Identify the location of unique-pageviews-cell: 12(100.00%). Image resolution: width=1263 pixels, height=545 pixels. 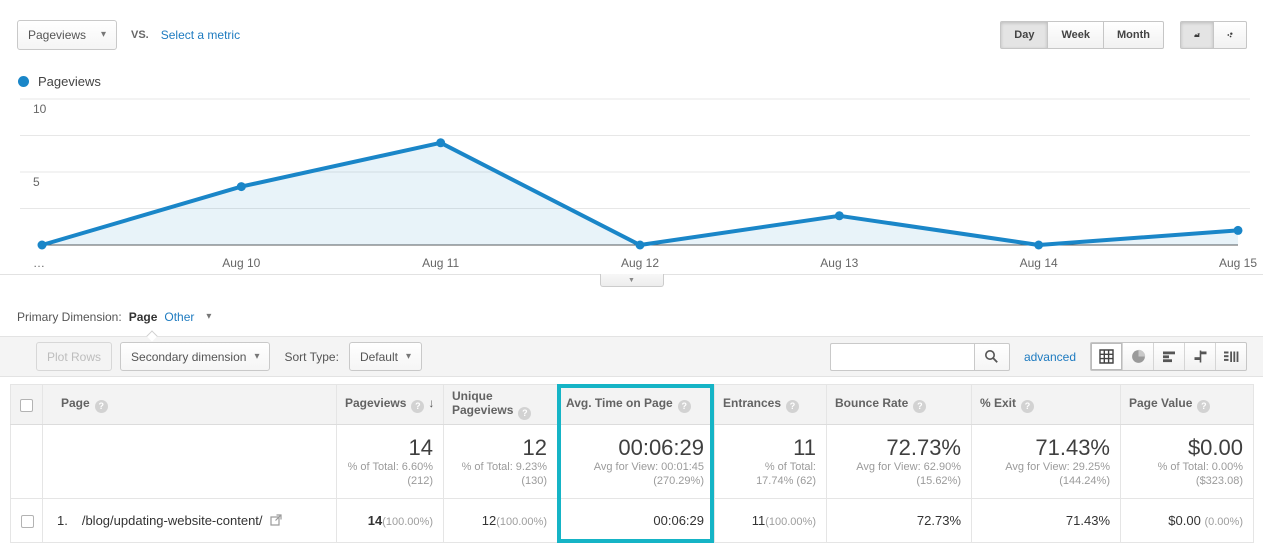
(500, 520).